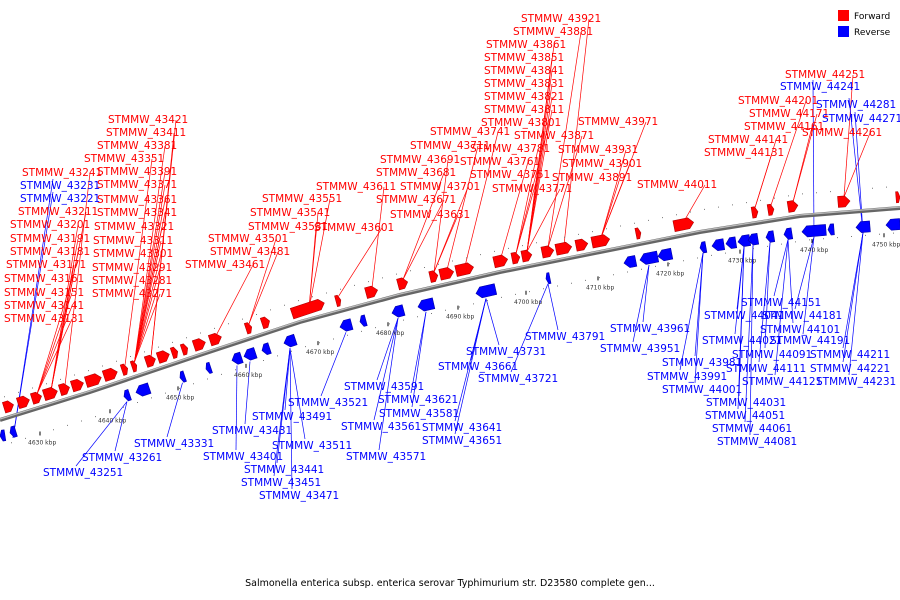  I want to click on reverse-gene-label: STMMW_43251, so click(83, 473).